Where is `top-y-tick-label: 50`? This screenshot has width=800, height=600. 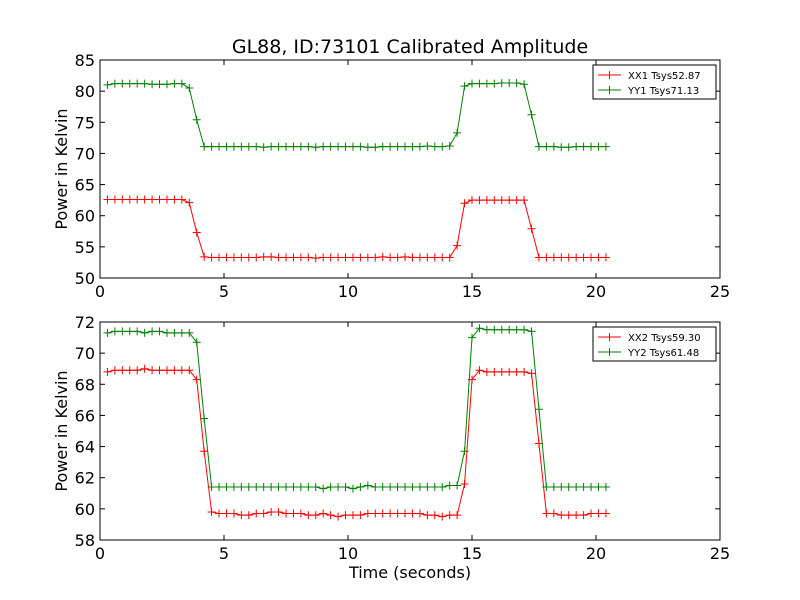
top-y-tick-label: 50 is located at coordinates (85, 278).